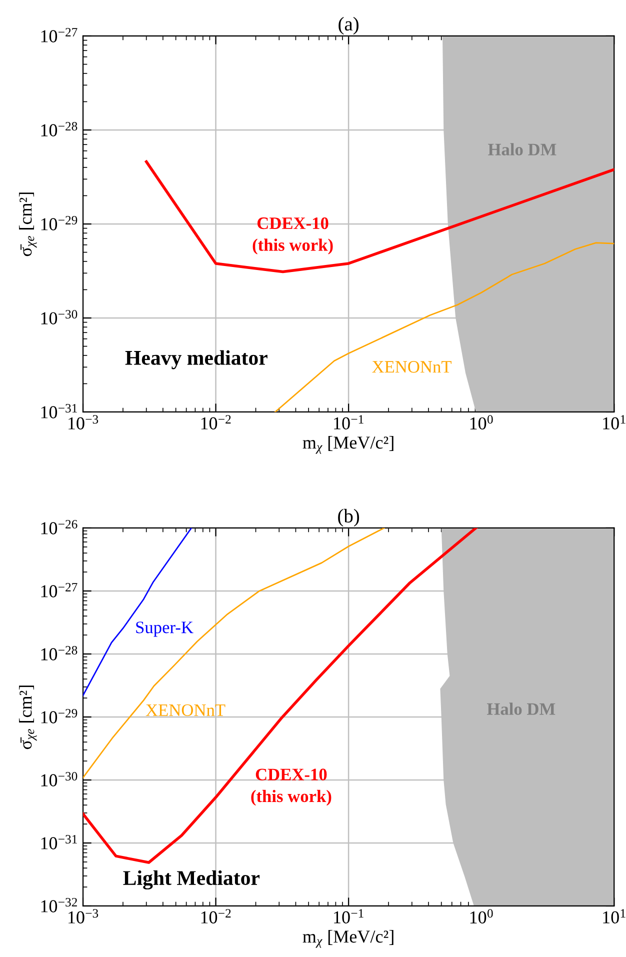  What do you see at coordinates (348, 25) in the screenshot?
I see `chart-title: (a)` at bounding box center [348, 25].